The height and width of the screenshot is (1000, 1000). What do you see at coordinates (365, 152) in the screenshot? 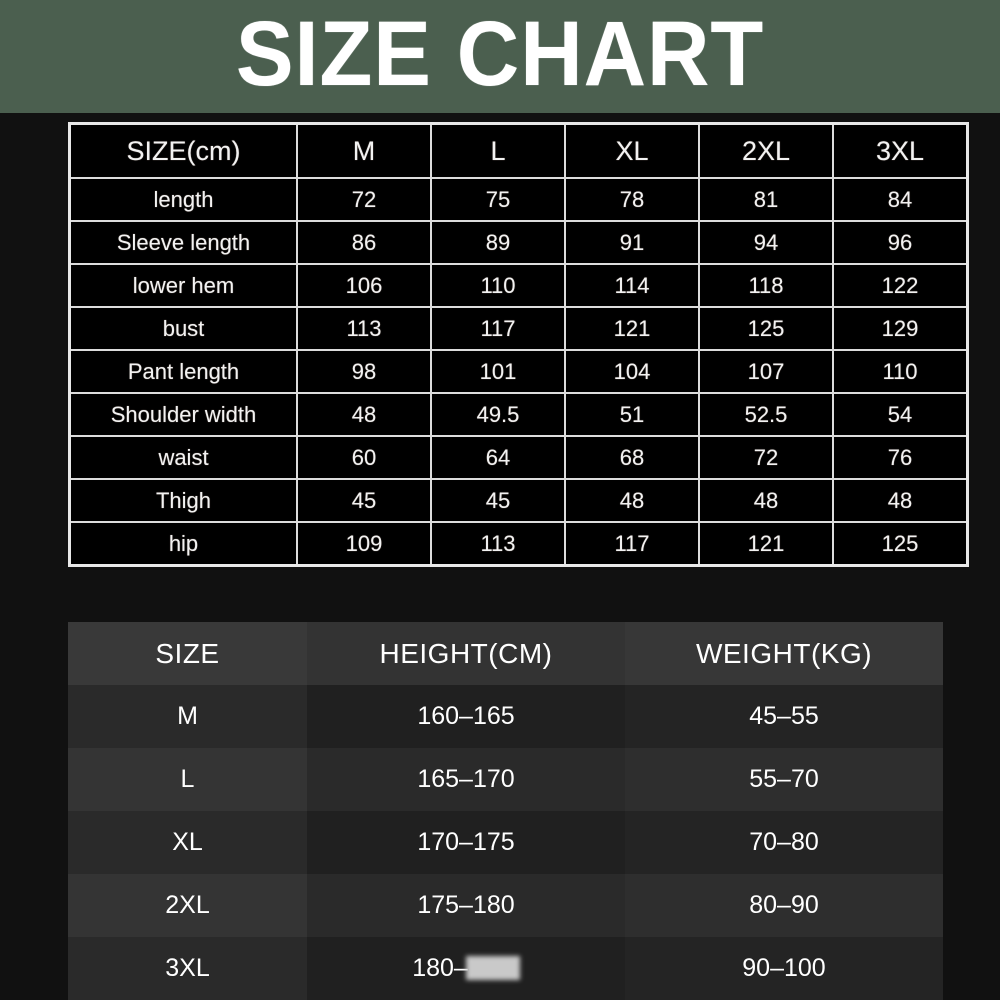
I see `measurement-header-m: M` at bounding box center [365, 152].